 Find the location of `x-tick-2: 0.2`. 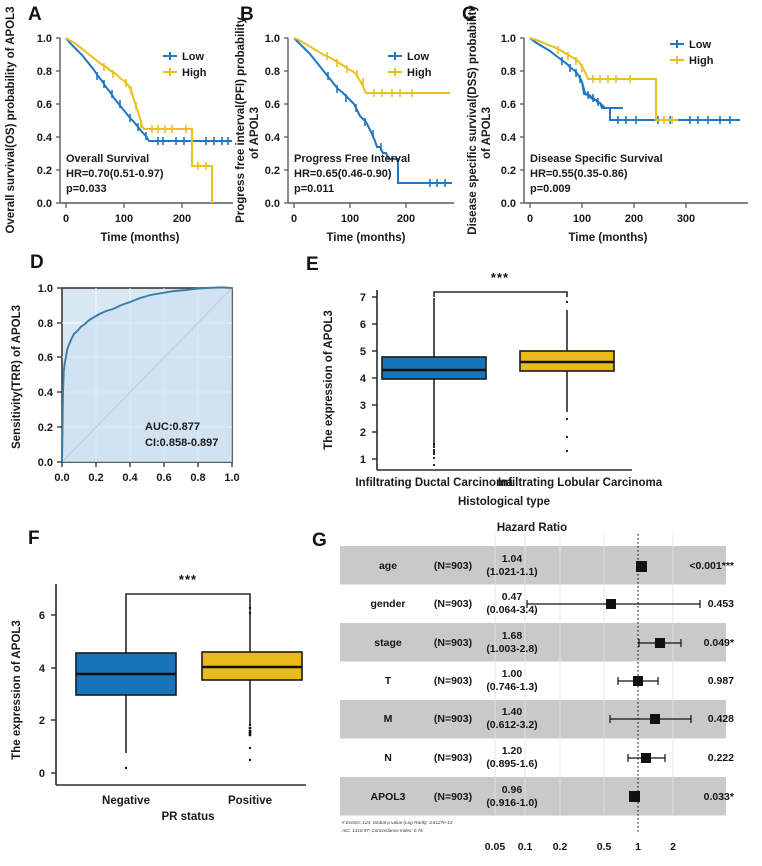

x-tick-2: 0.2 is located at coordinates (560, 847).